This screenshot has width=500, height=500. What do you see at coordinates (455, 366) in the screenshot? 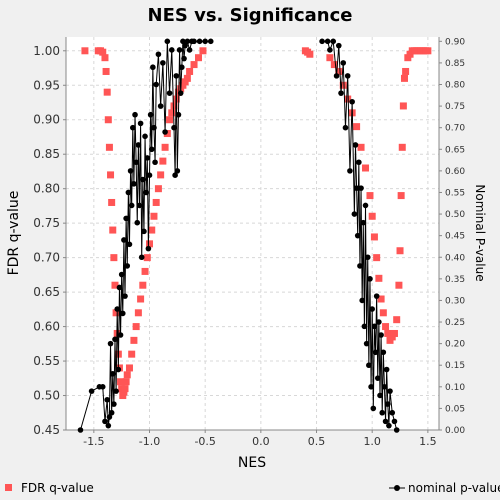
I see `y2-tick-label: 0.15` at bounding box center [455, 366].